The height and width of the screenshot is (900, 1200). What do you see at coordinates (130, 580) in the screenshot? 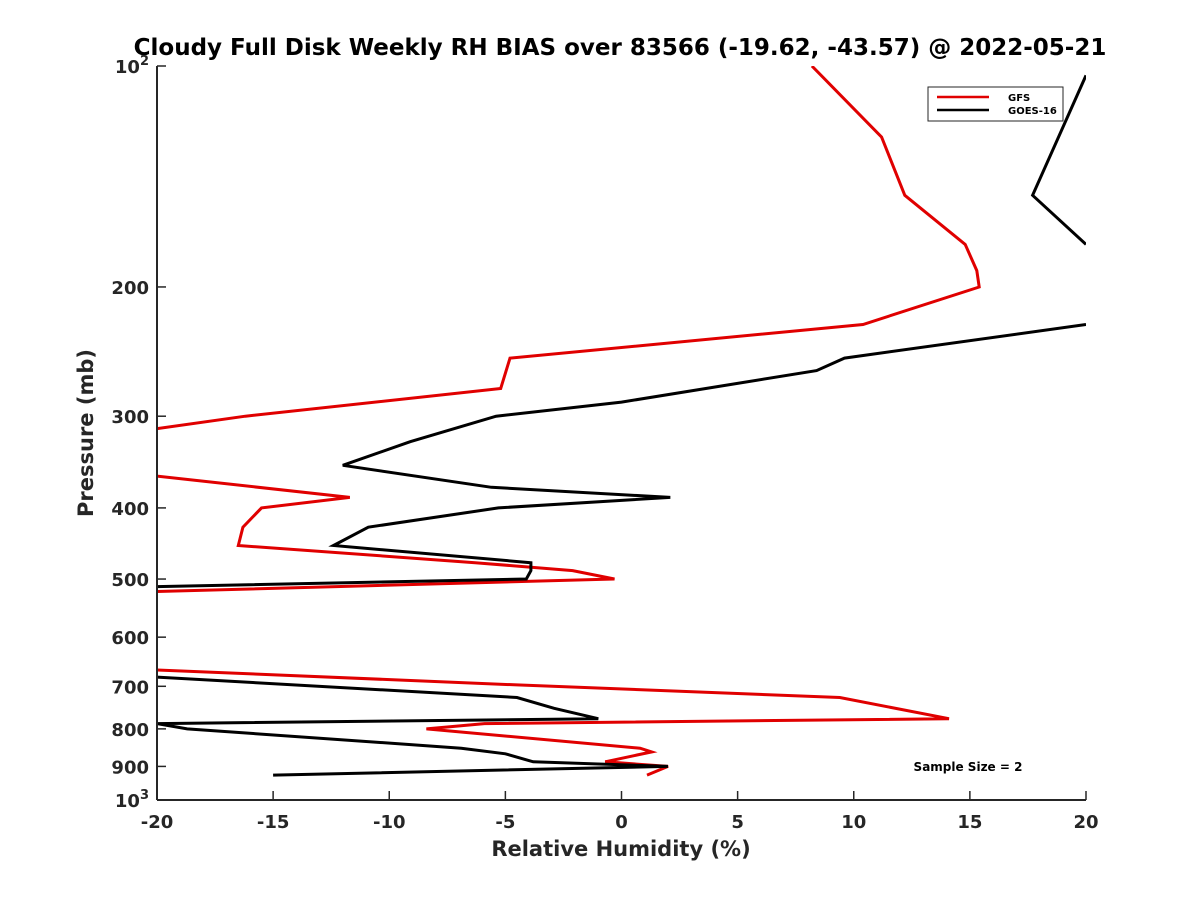
I see `y-tick-label: 500` at bounding box center [130, 580].